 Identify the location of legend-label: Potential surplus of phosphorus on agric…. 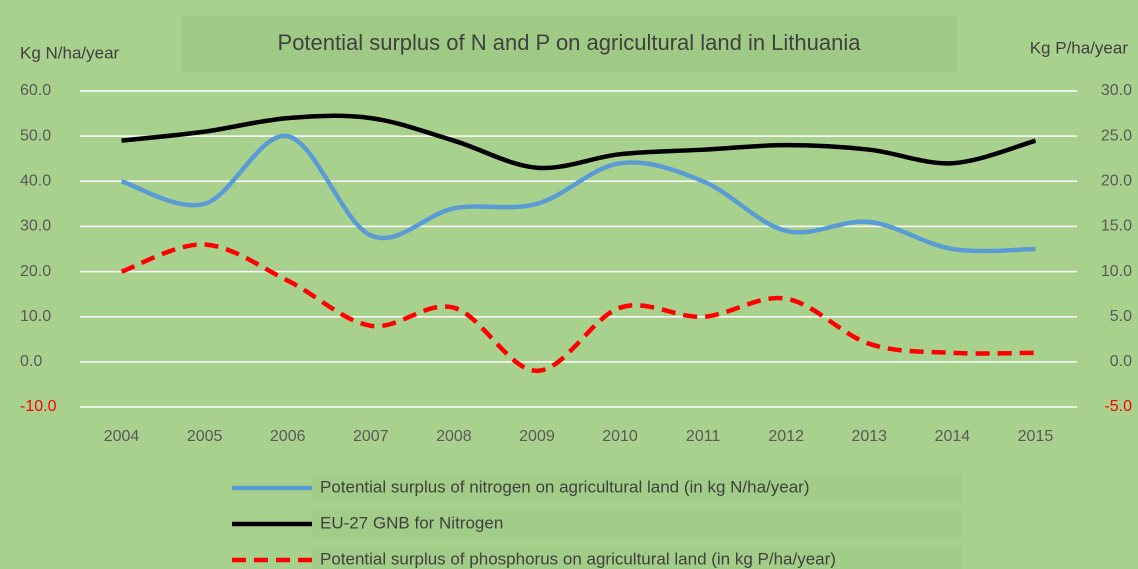
(578, 558).